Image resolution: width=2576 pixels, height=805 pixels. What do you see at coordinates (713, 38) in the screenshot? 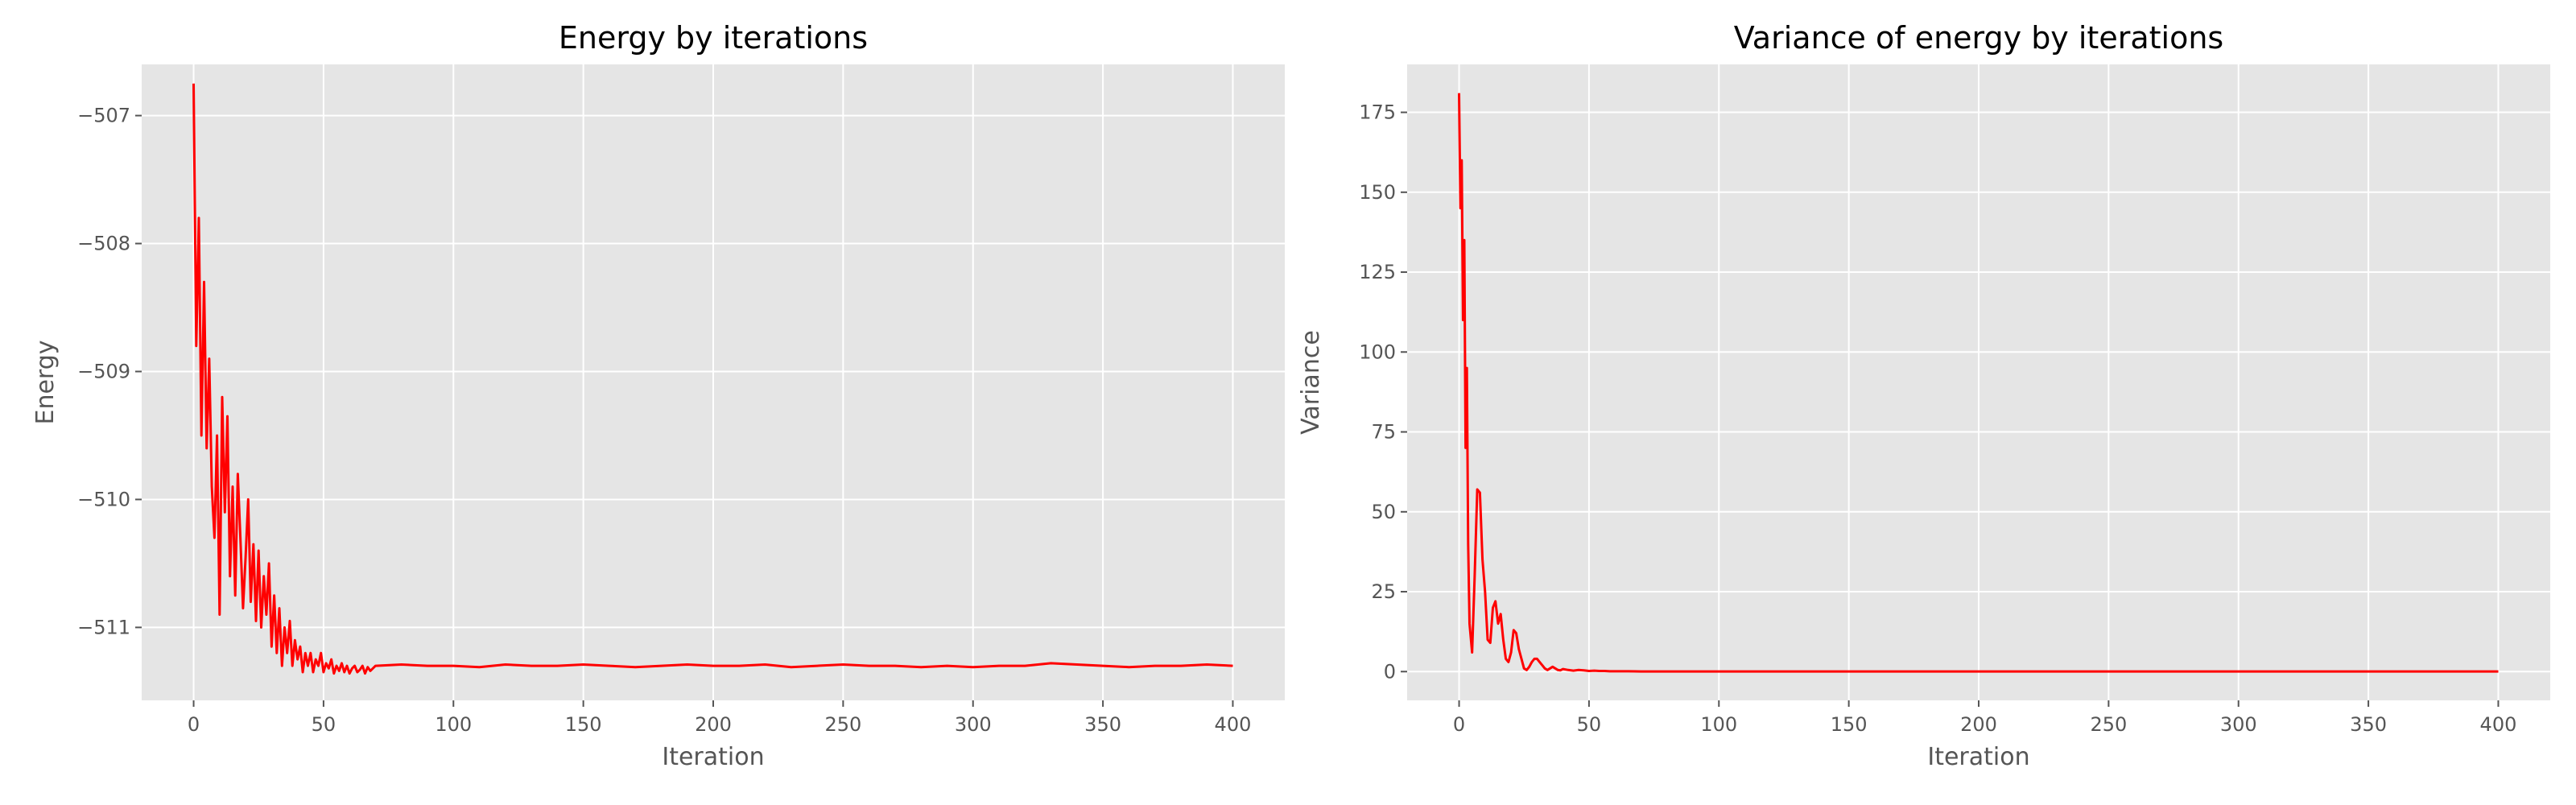
I see `energy-chart-title: Energy by iterations` at bounding box center [713, 38].